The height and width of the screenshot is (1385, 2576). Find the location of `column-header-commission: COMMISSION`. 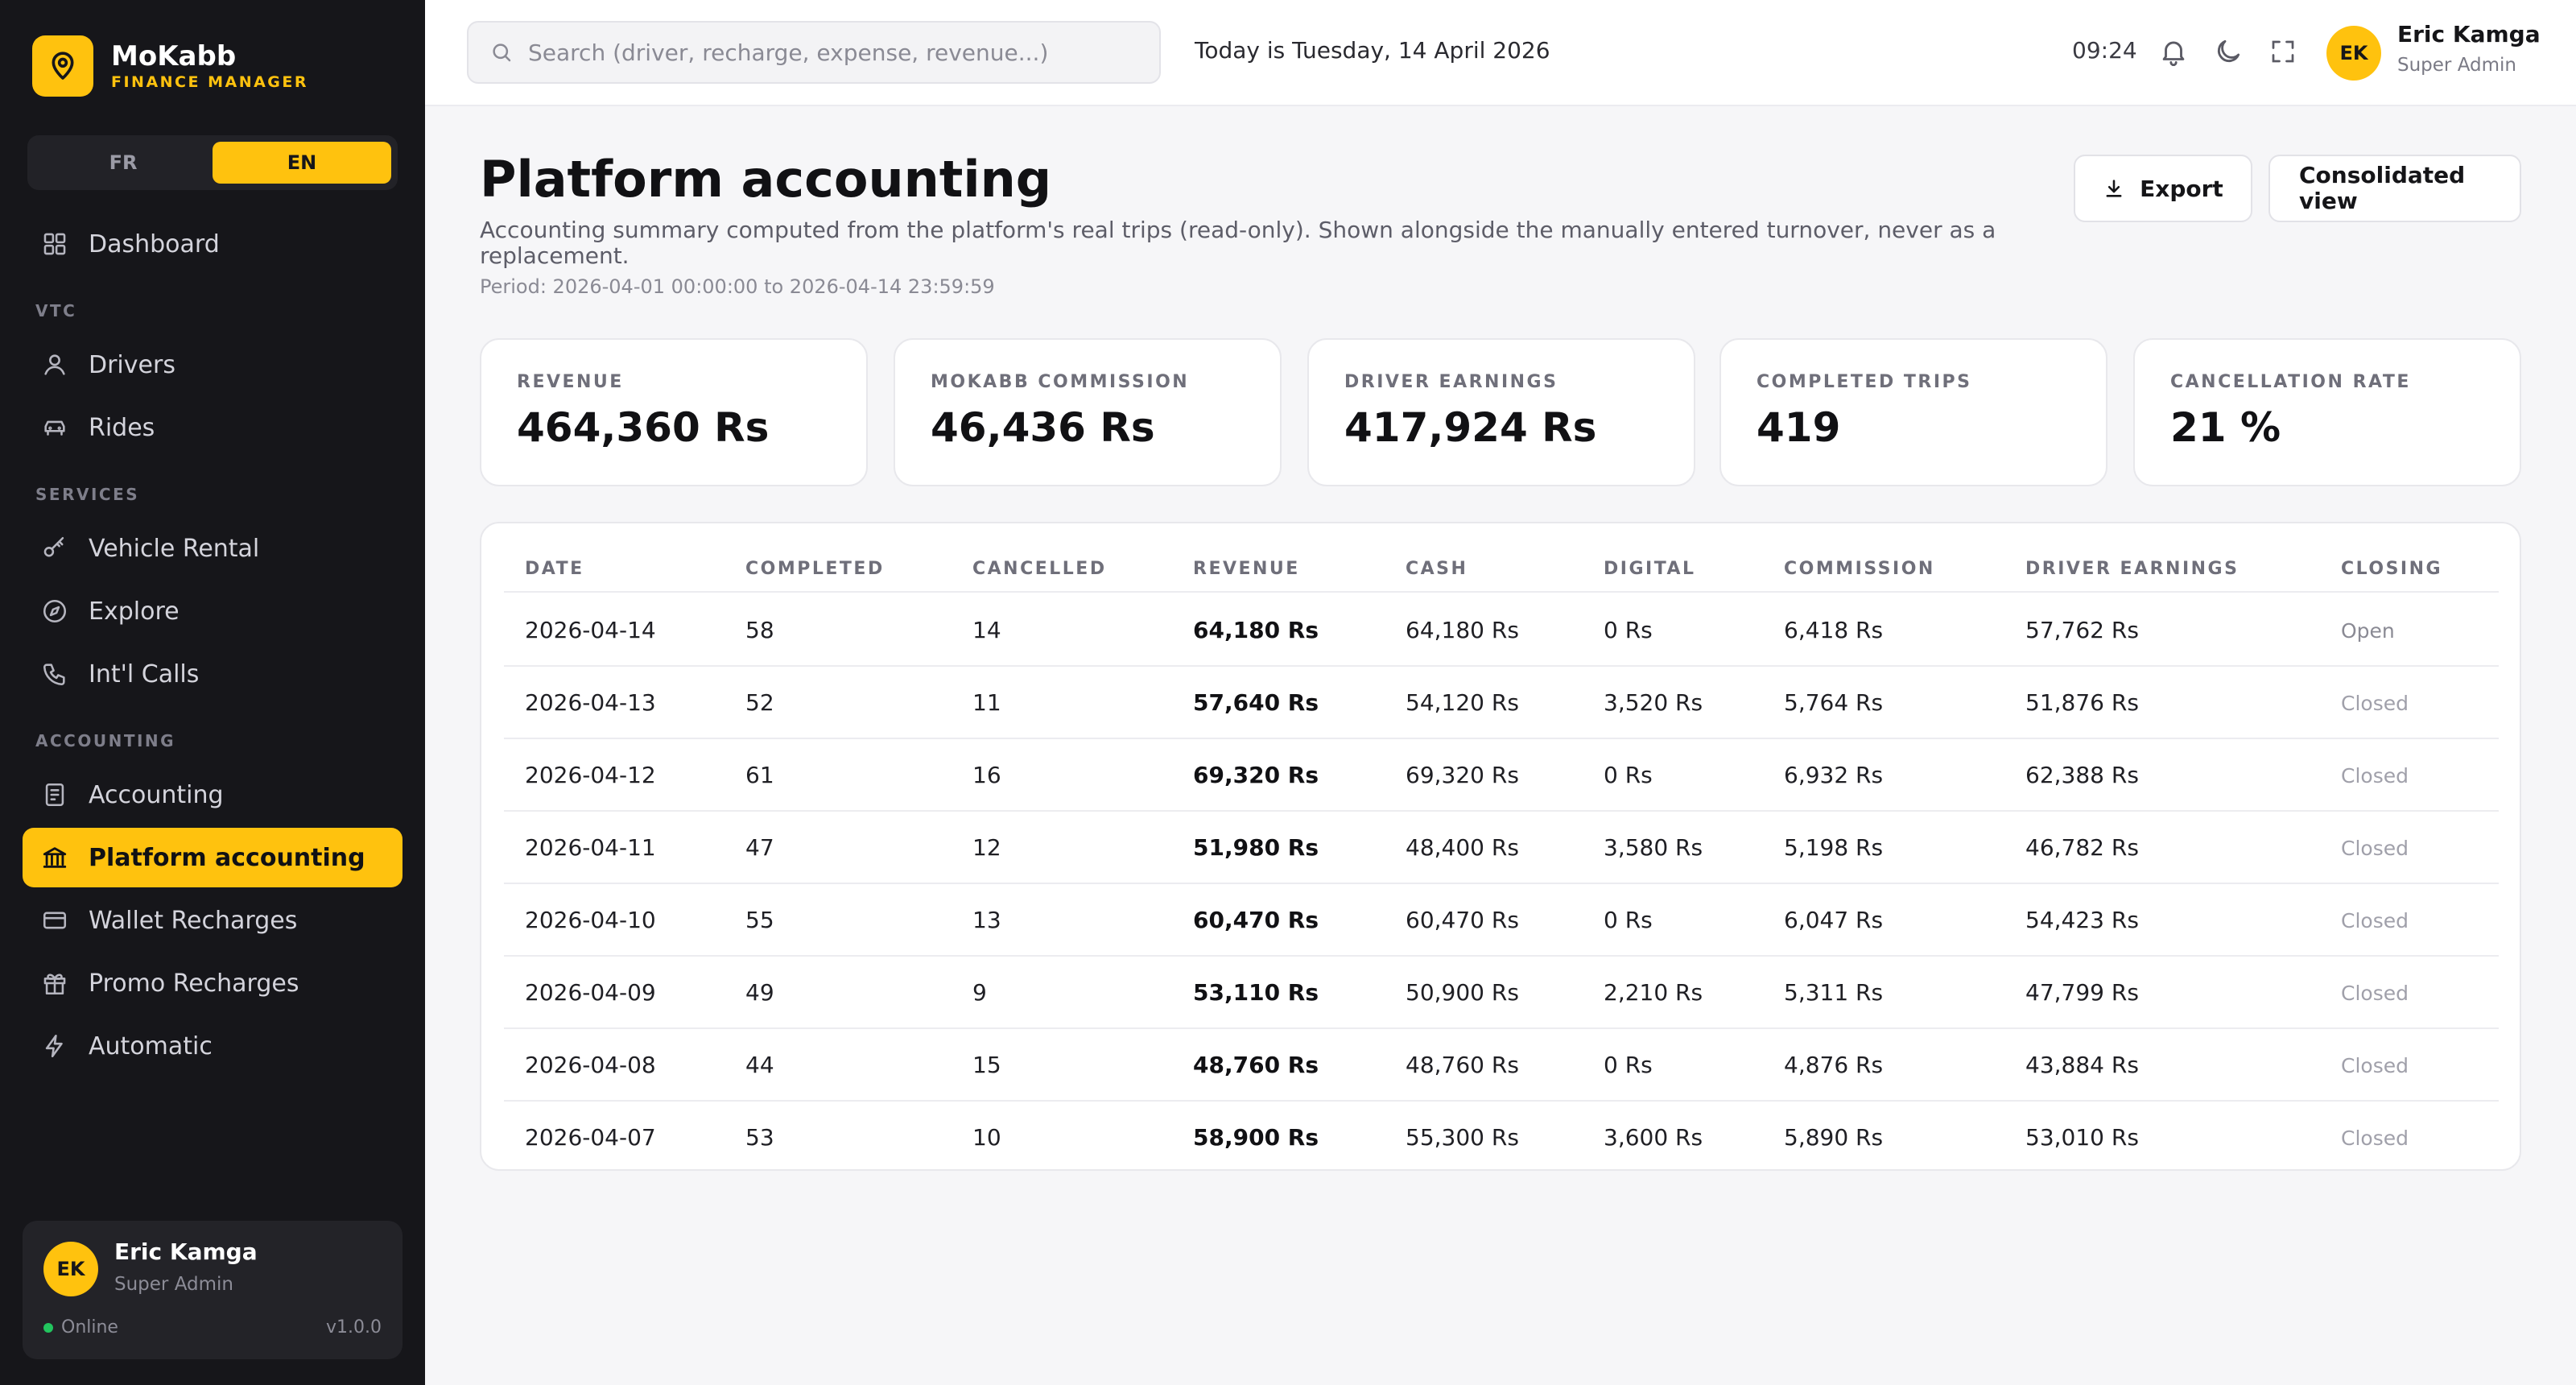

column-header-commission: COMMISSION is located at coordinates (1859, 569).